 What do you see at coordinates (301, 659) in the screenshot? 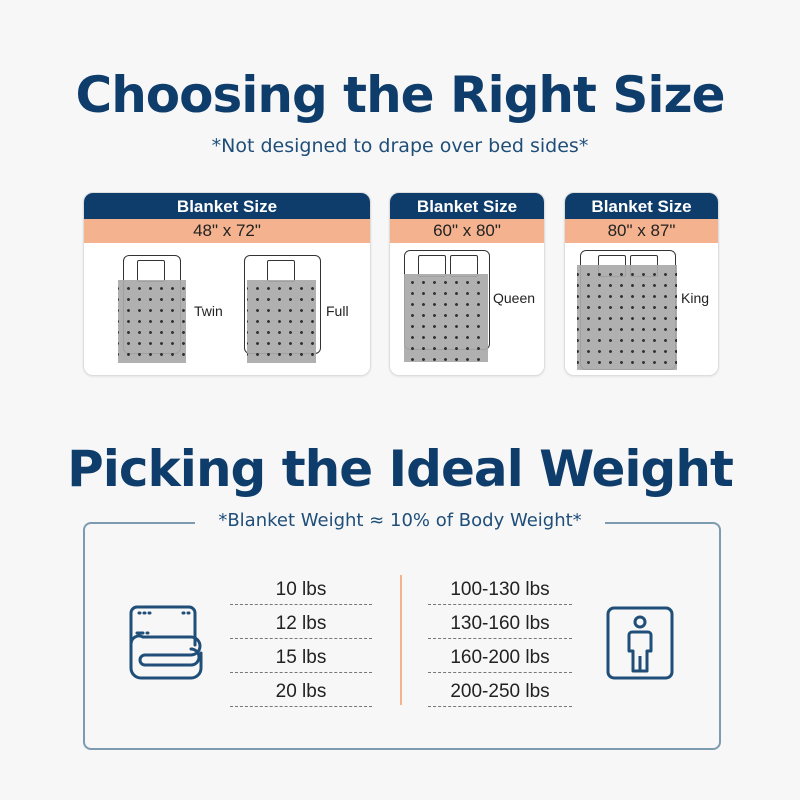
I see `blanket-weight-item: 15 lbs` at bounding box center [301, 659].